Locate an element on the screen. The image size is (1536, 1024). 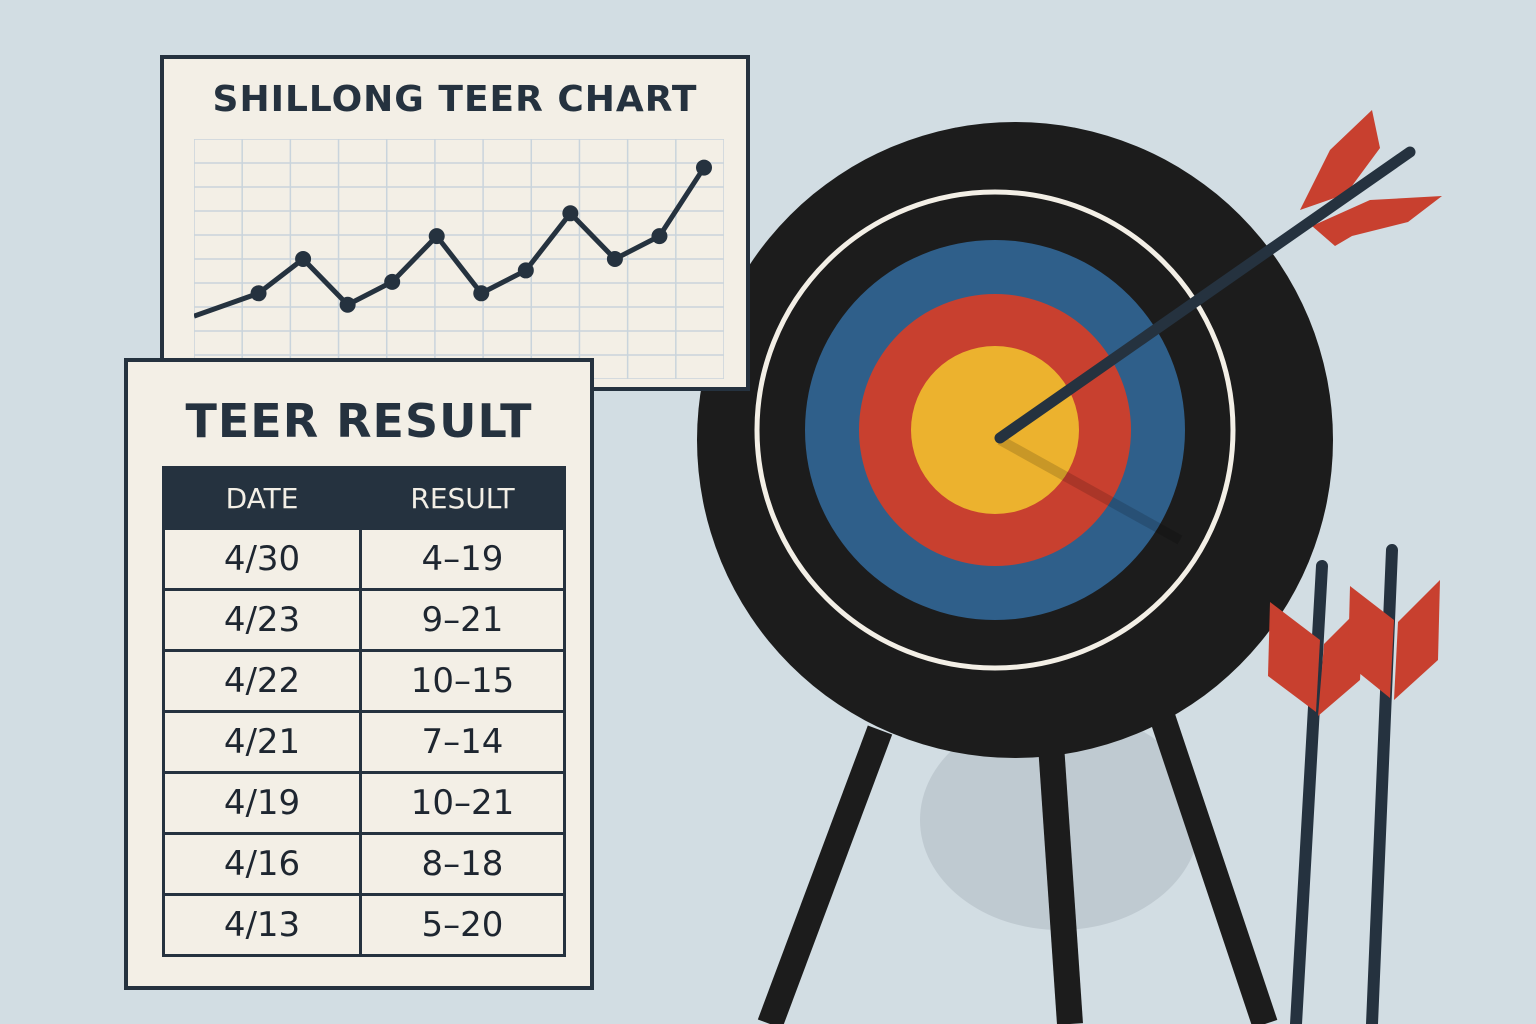
result-title: TEER RESULT is located at coordinates (359, 421).